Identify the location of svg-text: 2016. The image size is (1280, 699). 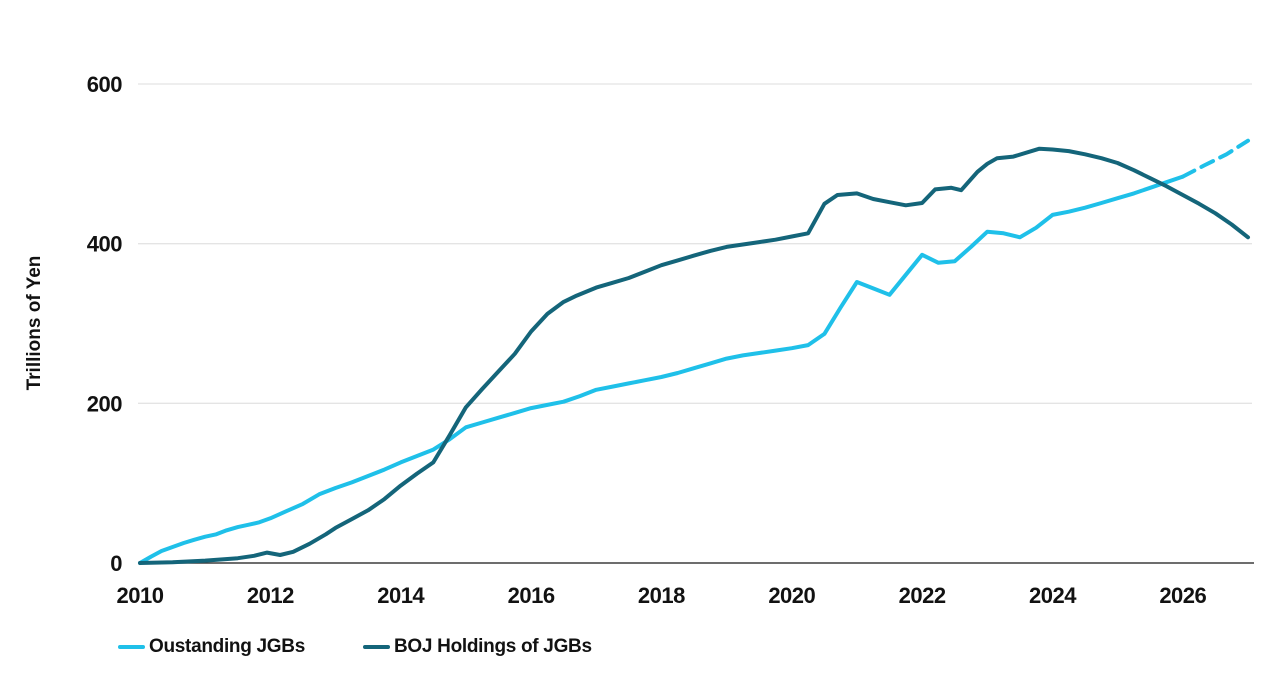
(531, 595).